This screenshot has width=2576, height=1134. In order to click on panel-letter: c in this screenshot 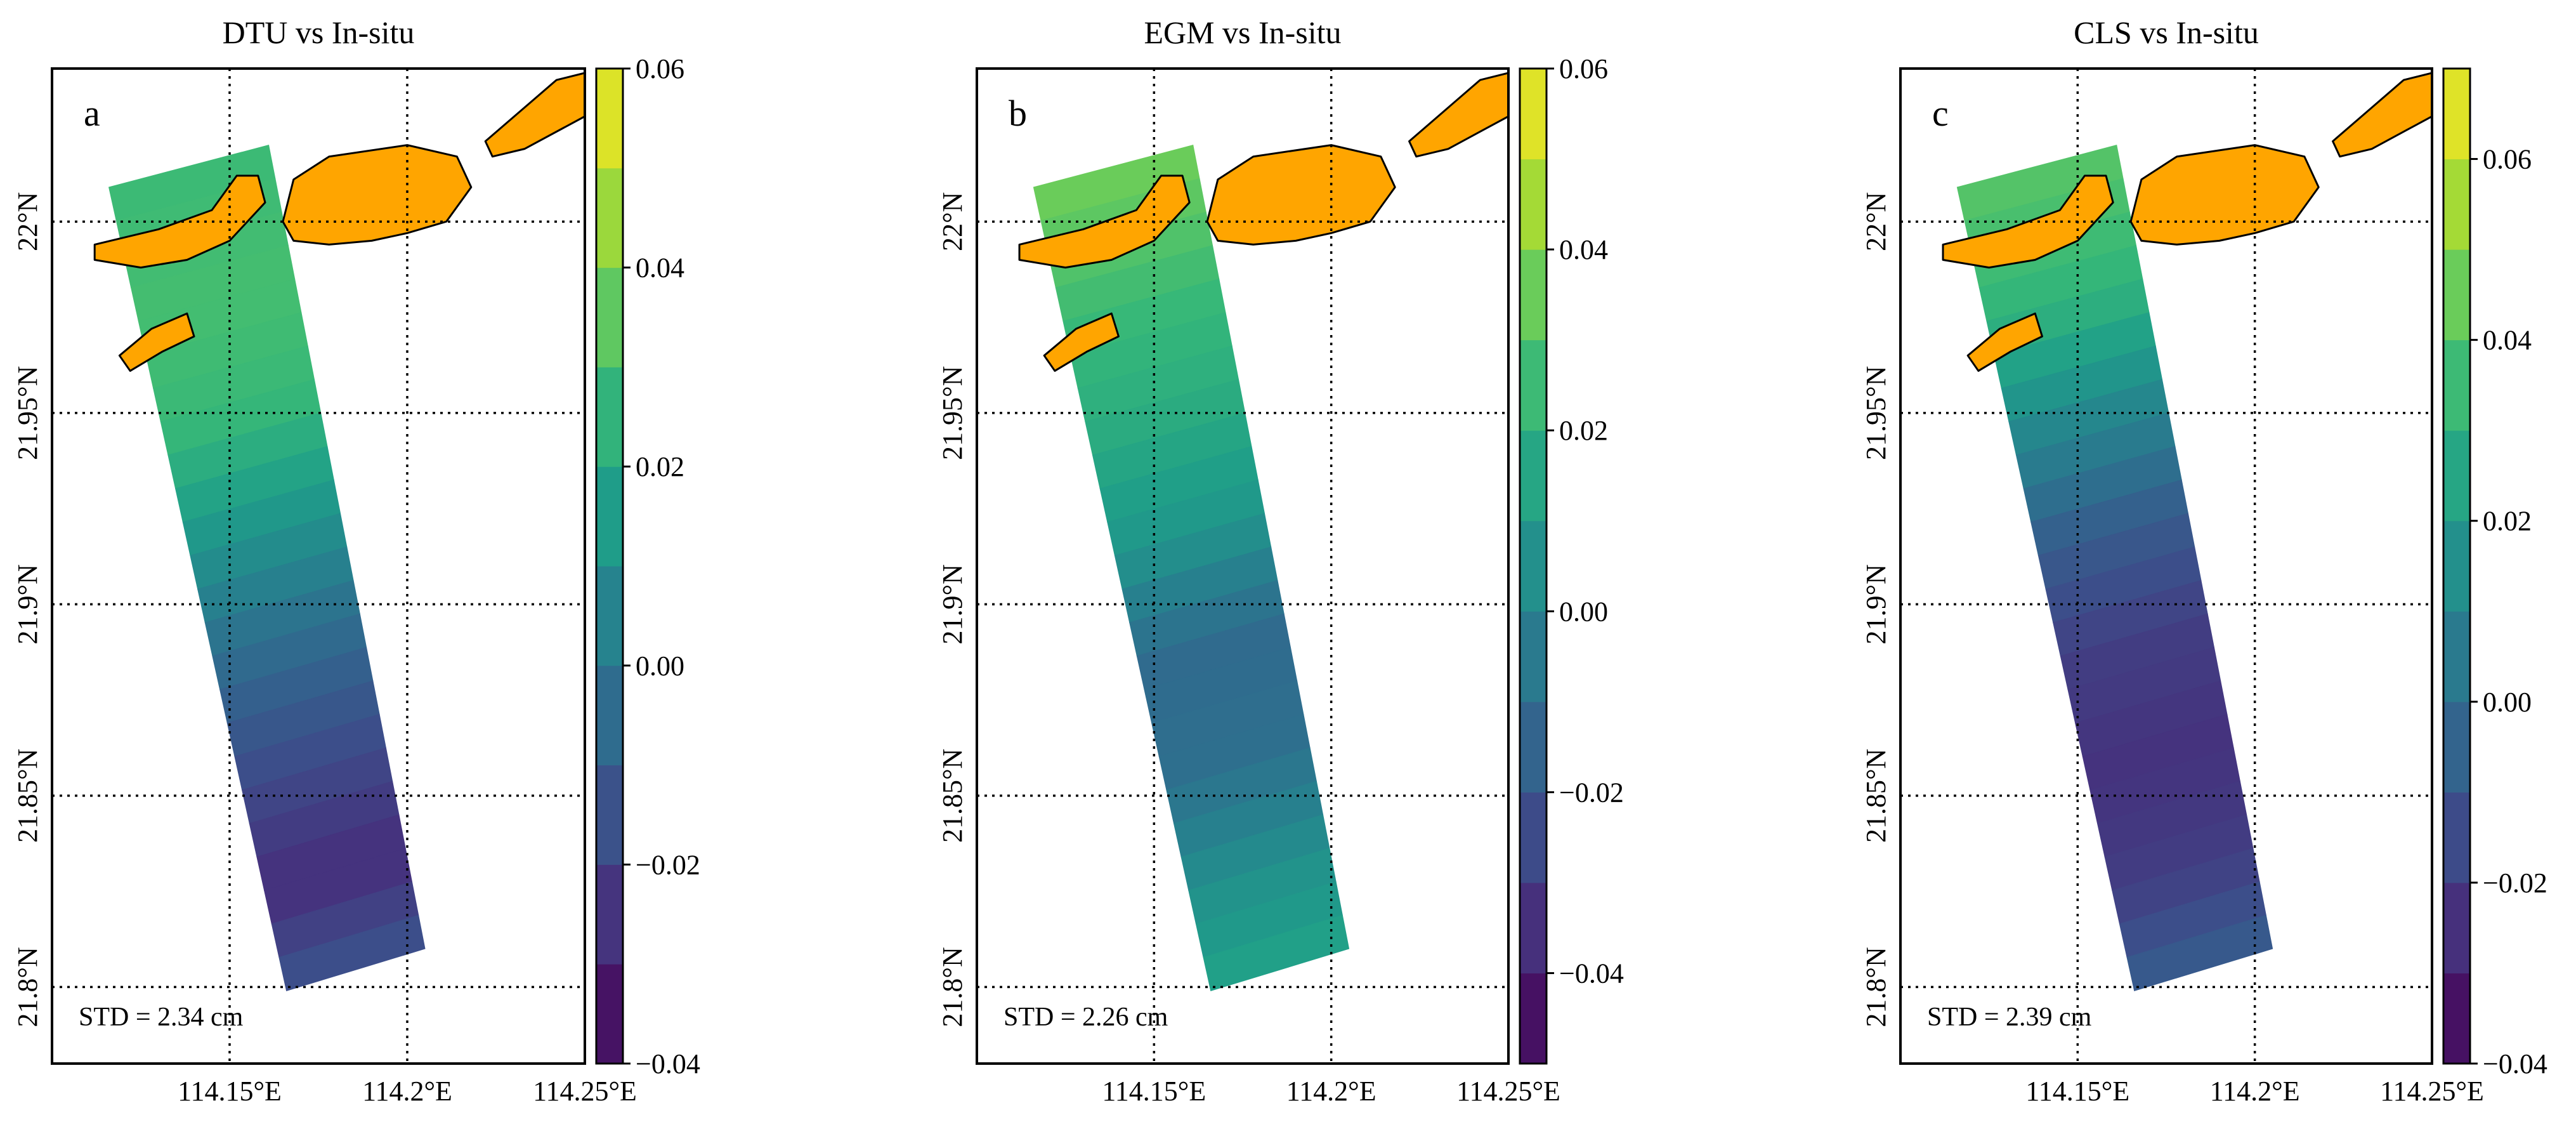, I will do `click(1940, 114)`.